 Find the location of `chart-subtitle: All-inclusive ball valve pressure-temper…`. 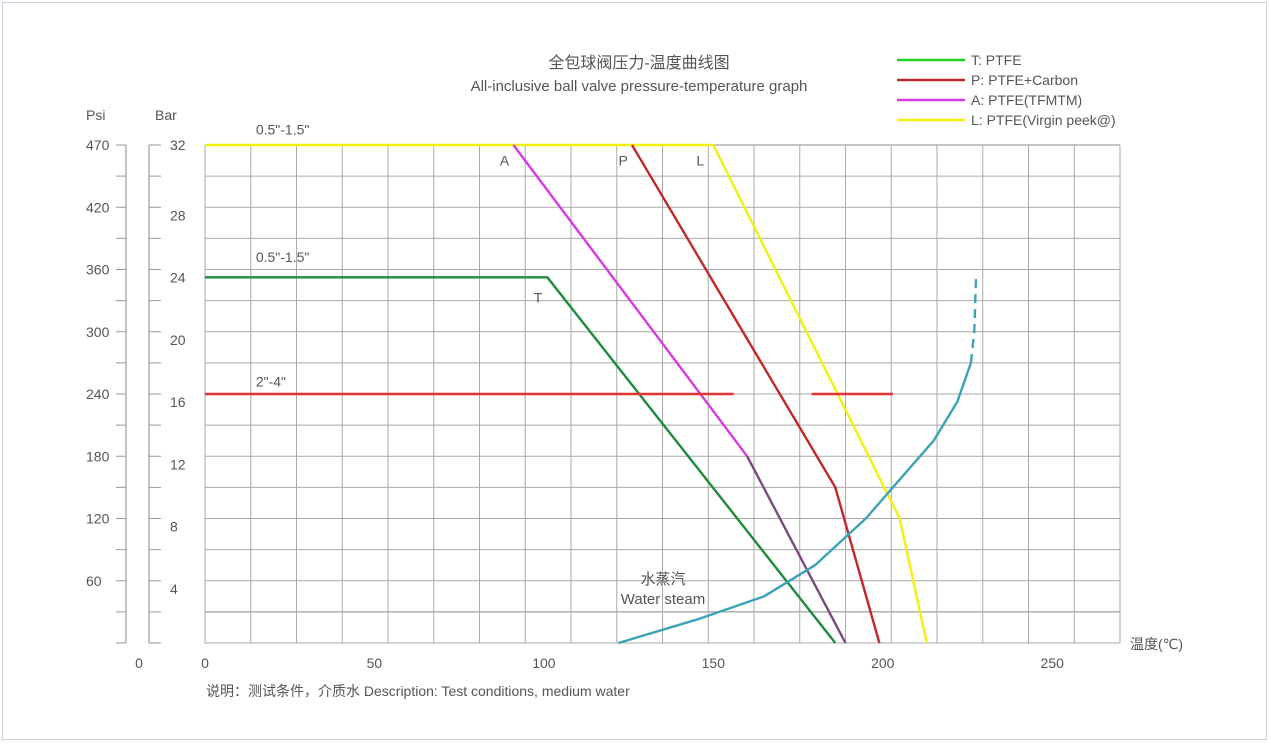

chart-subtitle: All-inclusive ball valve pressure-temper… is located at coordinates (639, 86).